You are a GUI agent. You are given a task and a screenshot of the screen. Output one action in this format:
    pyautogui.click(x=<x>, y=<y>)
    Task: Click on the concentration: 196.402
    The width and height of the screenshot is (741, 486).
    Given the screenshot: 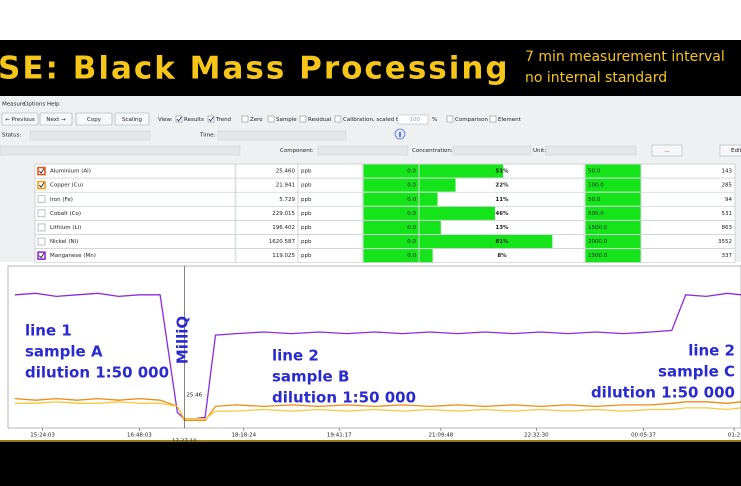 What is the action you would take?
    pyautogui.click(x=283, y=228)
    